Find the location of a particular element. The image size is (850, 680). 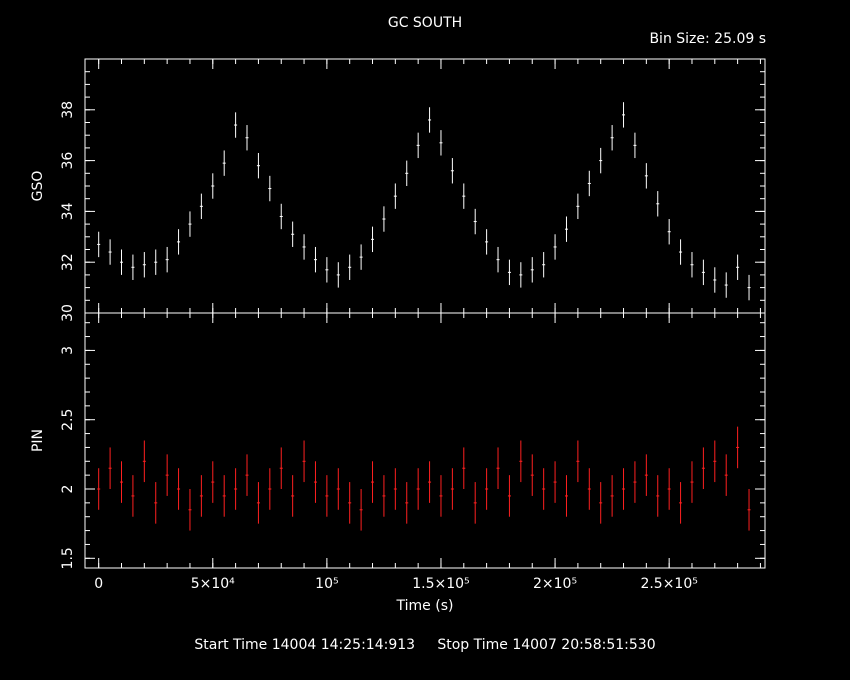

x-tick-label: 1.5×10⁵ is located at coordinates (440, 584).